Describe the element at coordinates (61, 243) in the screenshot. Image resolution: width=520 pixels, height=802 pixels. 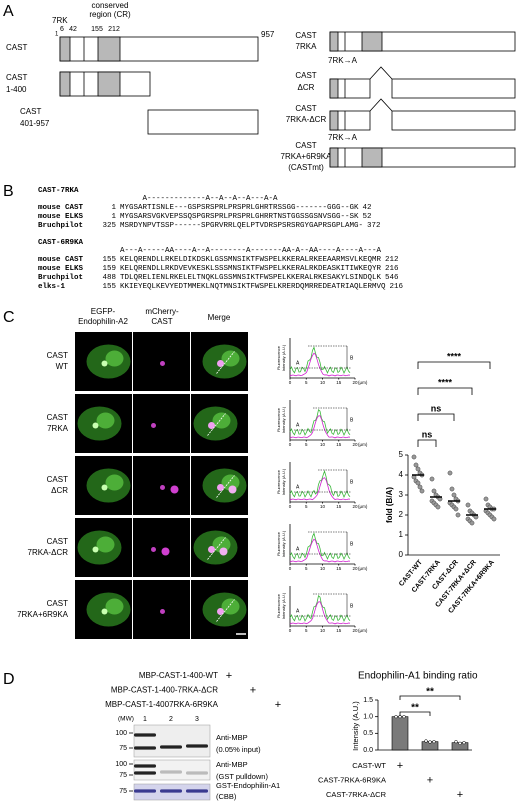
I see `alignment-header: CAST-6R9KA` at that location.